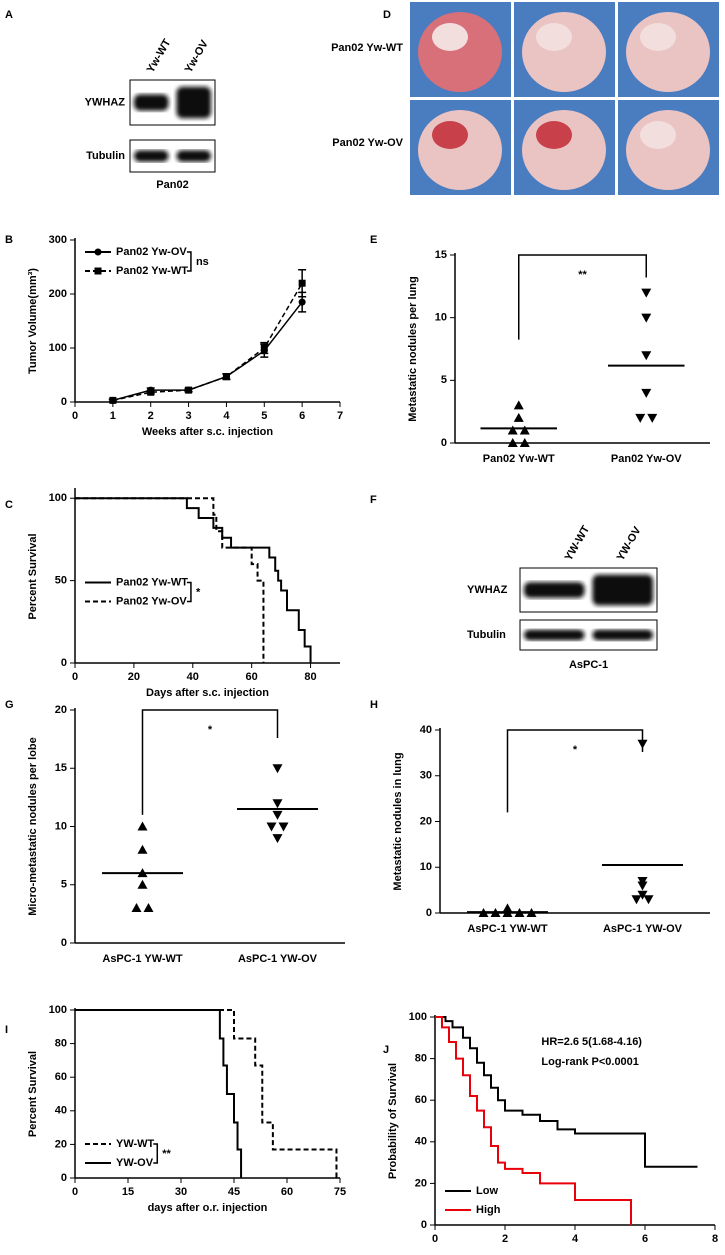 Image resolution: width=725 pixels, height=1255 pixels. Describe the element at coordinates (159, 56) in the screenshot. I see `lane-label: Yw-WT` at that location.